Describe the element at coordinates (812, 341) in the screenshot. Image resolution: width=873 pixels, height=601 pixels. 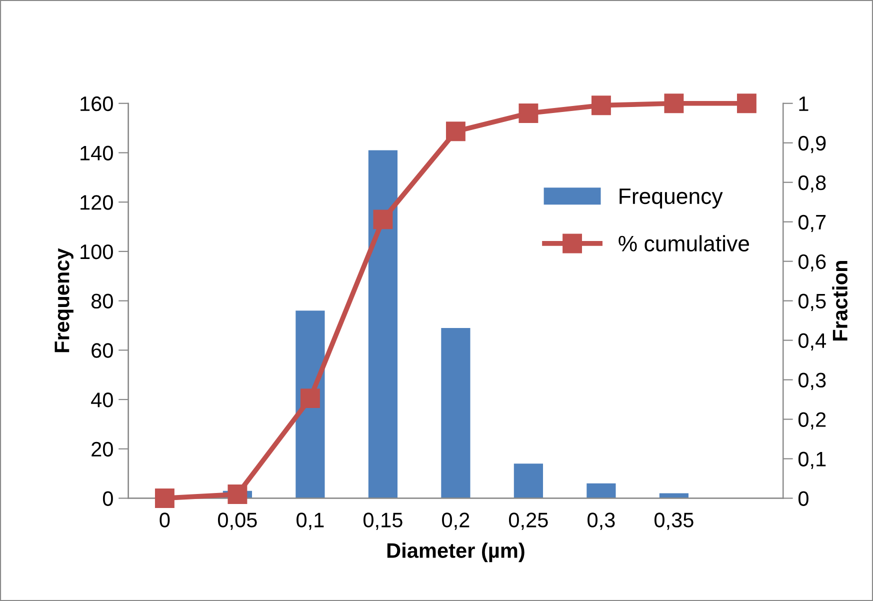
I see `y2-tick-label: 0,4` at that location.